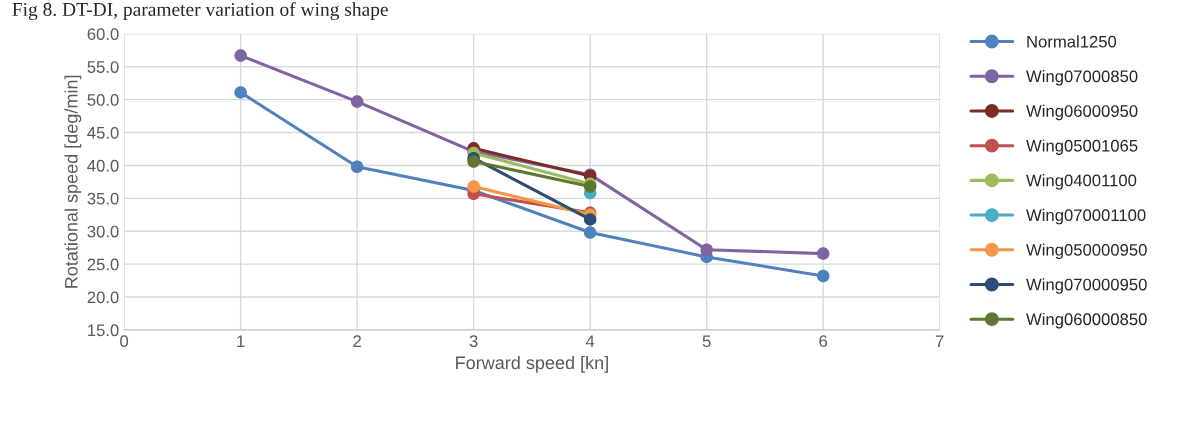 The height and width of the screenshot is (423, 1182). I want to click on x-tick-label: 3, so click(473, 341).